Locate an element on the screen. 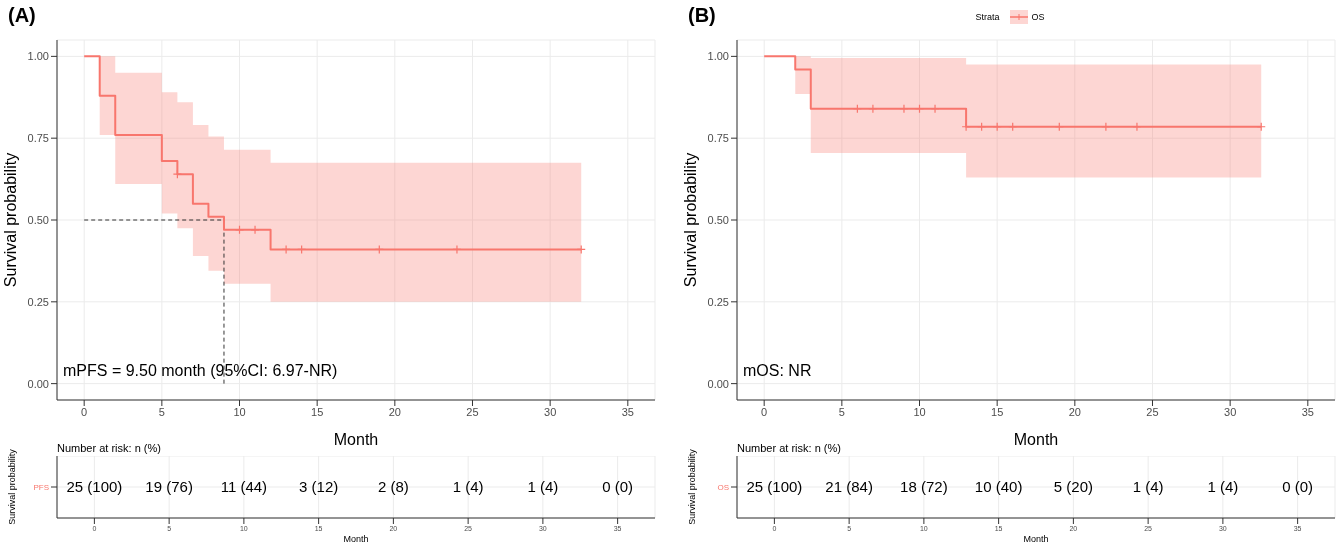 The height and width of the screenshot is (545, 1341). text: 11 (44) is located at coordinates (244, 487).